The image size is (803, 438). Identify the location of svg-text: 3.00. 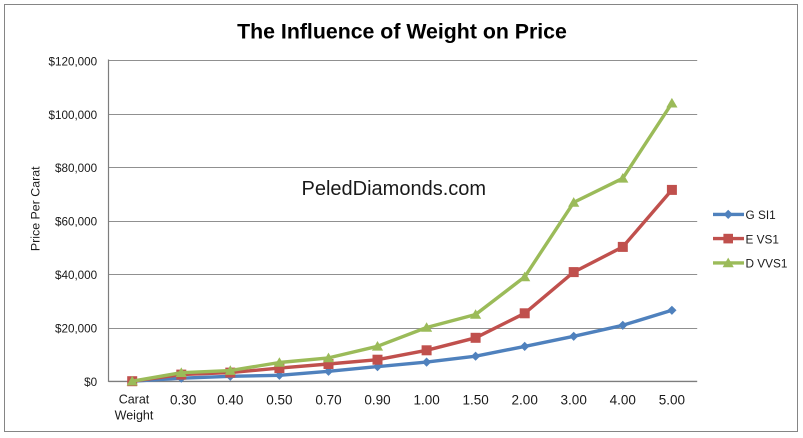
(574, 399).